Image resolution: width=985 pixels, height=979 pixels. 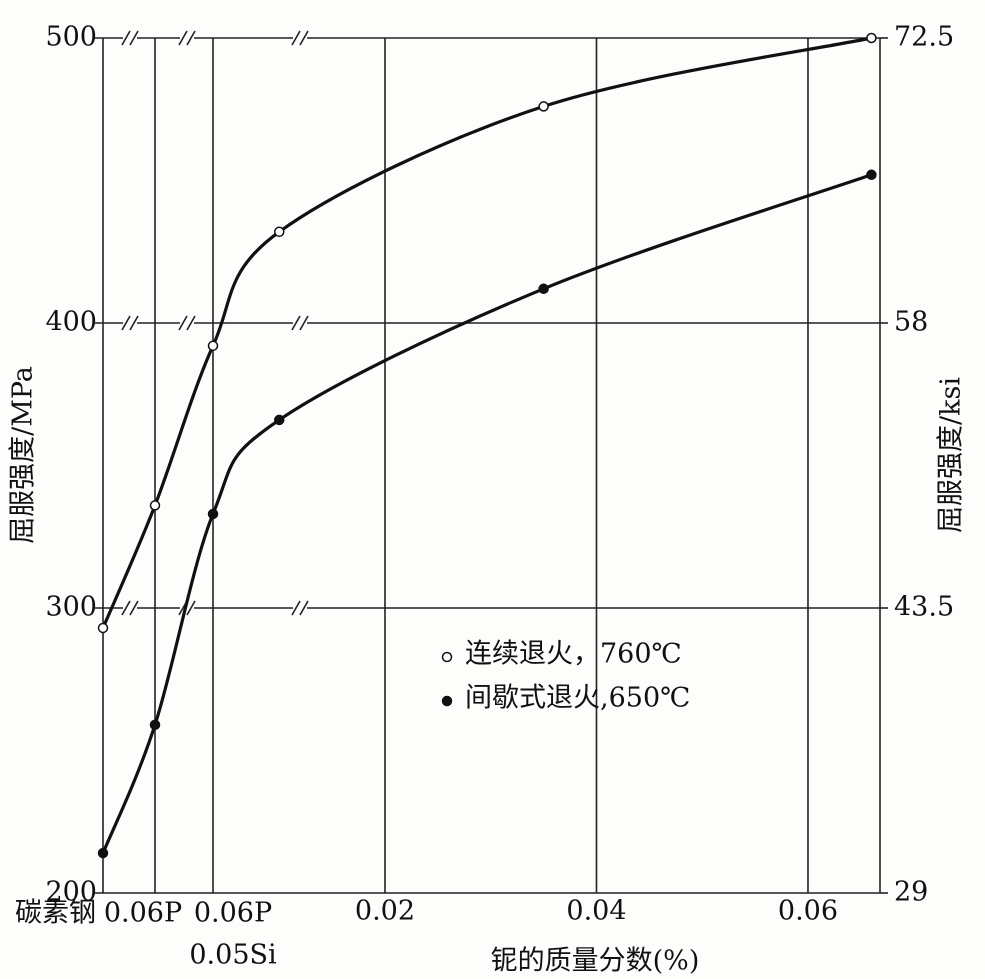 What do you see at coordinates (911, 322) in the screenshot?
I see `y2-tick-label: 58` at bounding box center [911, 322].